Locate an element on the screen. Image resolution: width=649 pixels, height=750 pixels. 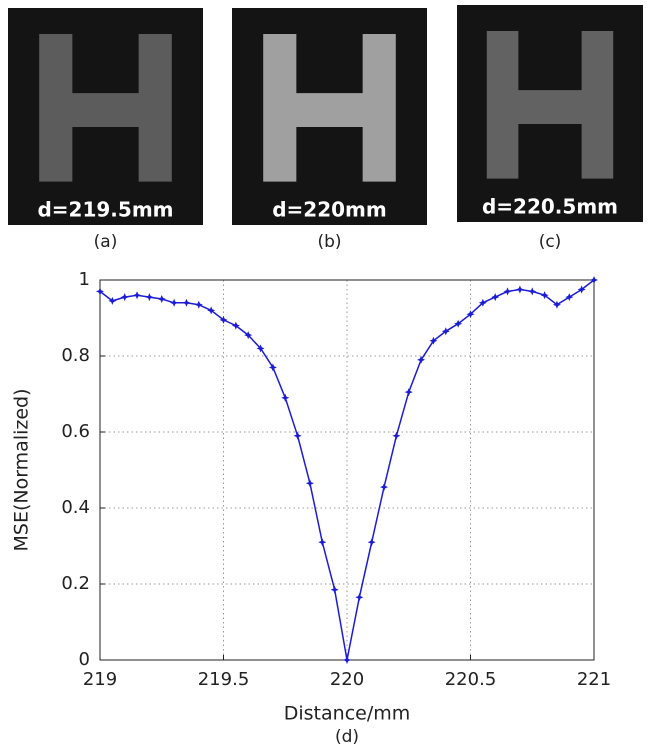
x-axis-label: Distance/mm is located at coordinates (347, 714).